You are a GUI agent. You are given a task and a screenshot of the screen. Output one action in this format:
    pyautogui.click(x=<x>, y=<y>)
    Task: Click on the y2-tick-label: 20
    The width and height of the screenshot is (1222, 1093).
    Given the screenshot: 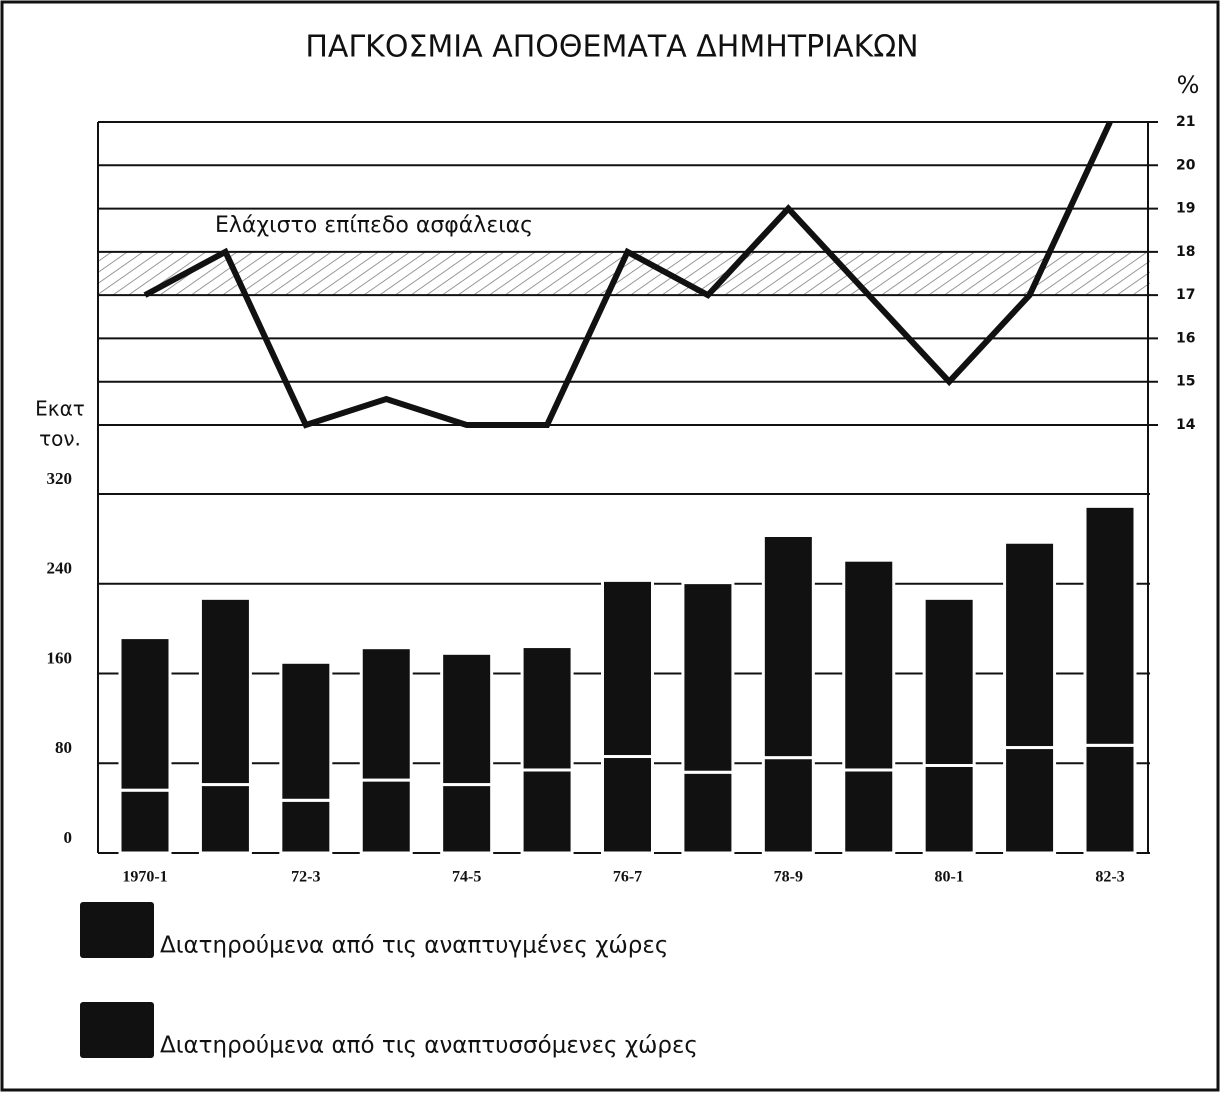 What is the action you would take?
    pyautogui.click(x=1186, y=165)
    